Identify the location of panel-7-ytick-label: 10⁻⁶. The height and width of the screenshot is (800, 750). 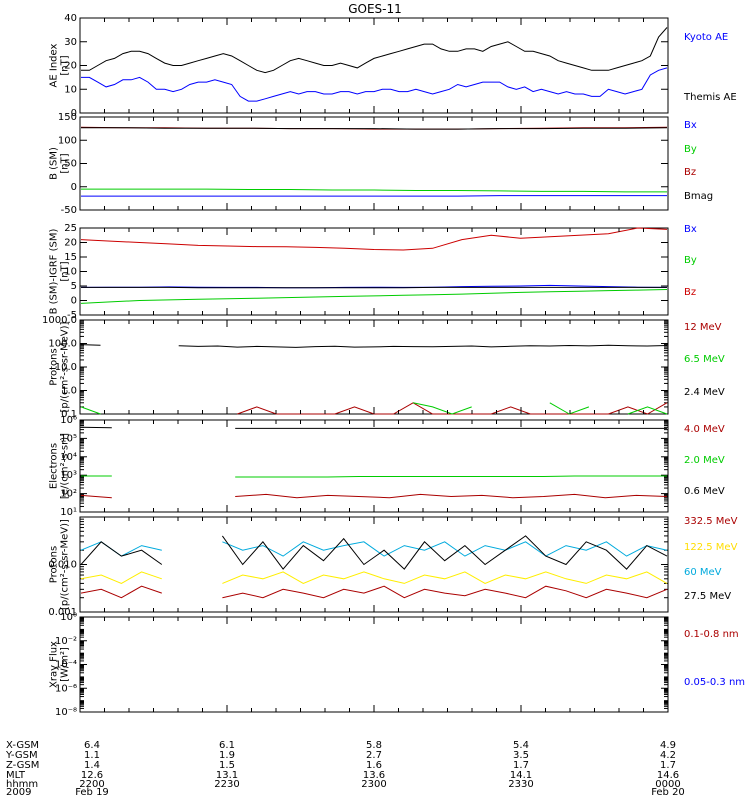
(66, 688).